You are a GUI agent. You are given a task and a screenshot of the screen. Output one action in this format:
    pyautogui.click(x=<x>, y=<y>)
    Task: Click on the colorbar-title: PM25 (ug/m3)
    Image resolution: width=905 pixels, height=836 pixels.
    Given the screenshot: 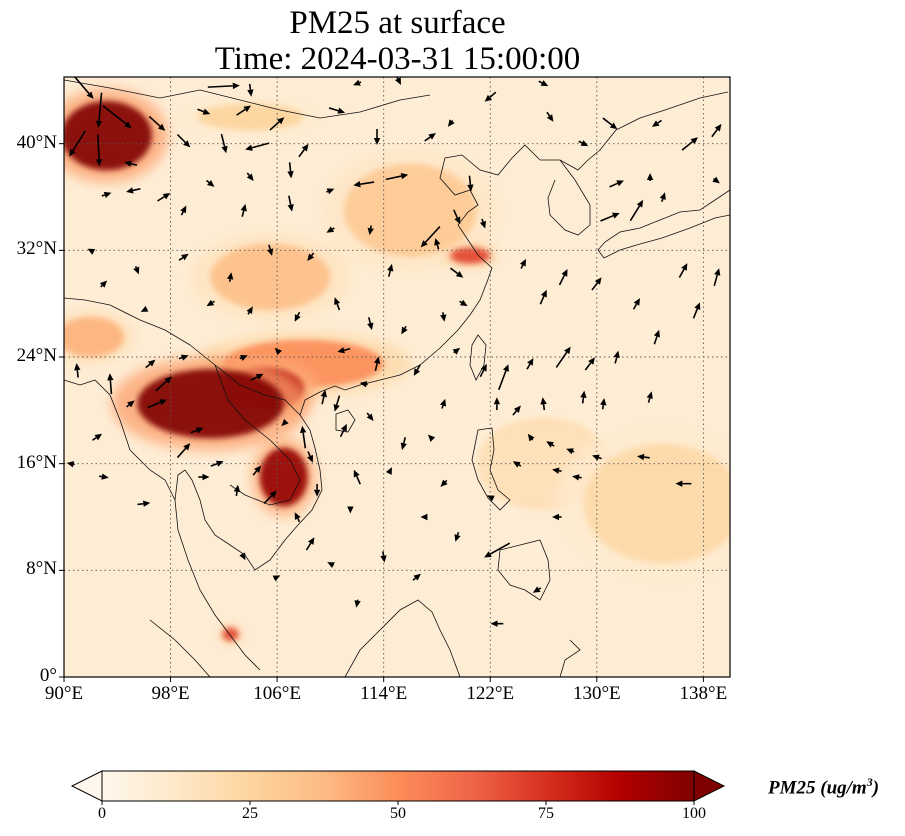 What is the action you would take?
    pyautogui.click(x=823, y=787)
    